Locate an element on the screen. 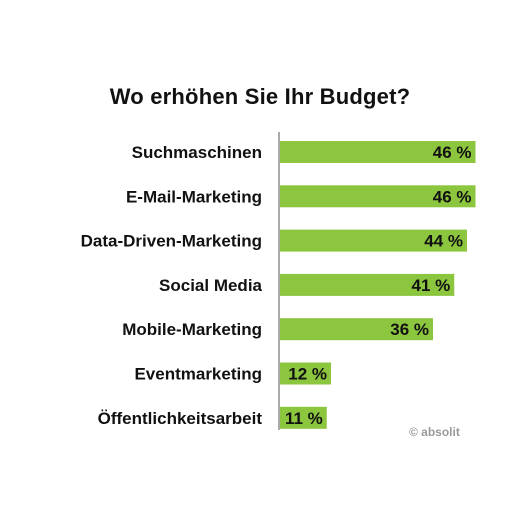  category-label: Data-Driven-Marketing is located at coordinates (171, 241).